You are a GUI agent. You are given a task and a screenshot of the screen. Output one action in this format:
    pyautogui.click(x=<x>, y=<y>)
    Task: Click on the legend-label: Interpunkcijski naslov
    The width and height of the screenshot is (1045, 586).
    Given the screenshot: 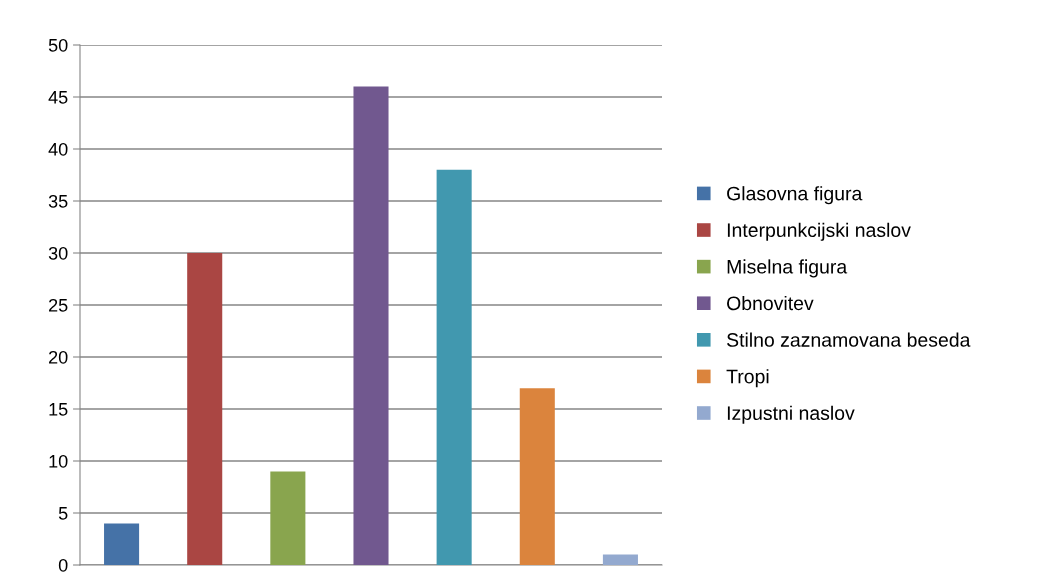 What is the action you would take?
    pyautogui.click(x=819, y=231)
    